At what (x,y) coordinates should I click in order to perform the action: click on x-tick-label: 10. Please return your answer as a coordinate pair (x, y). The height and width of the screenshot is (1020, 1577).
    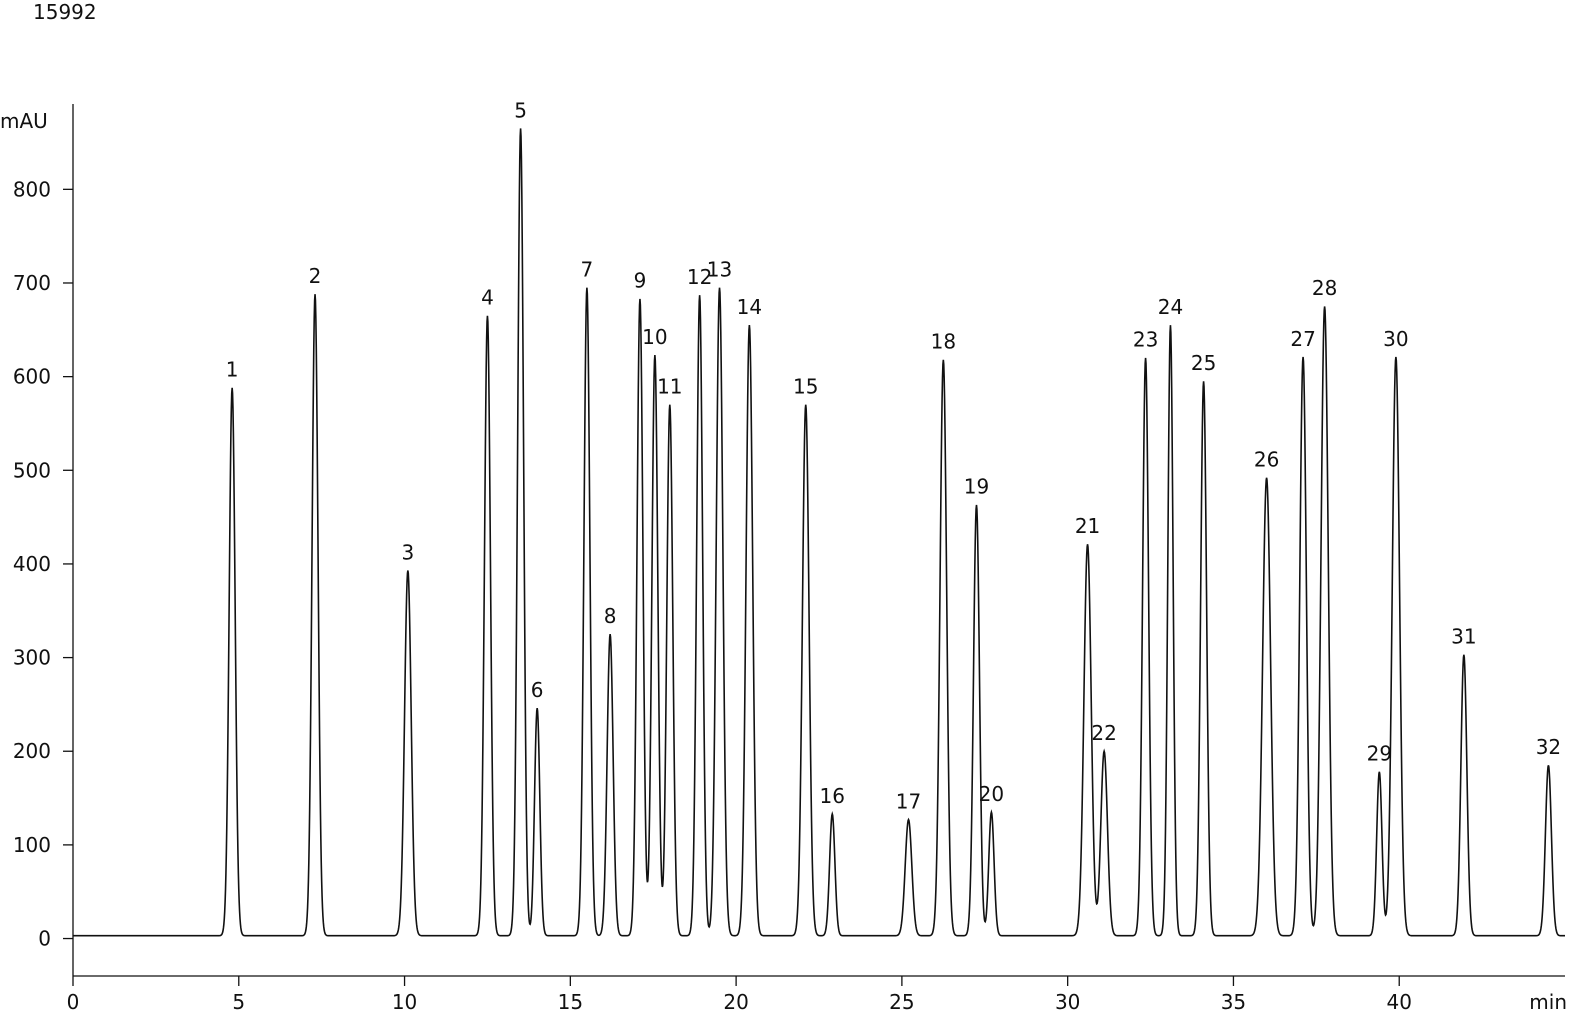
    Looking at the image, I should click on (404, 1002).